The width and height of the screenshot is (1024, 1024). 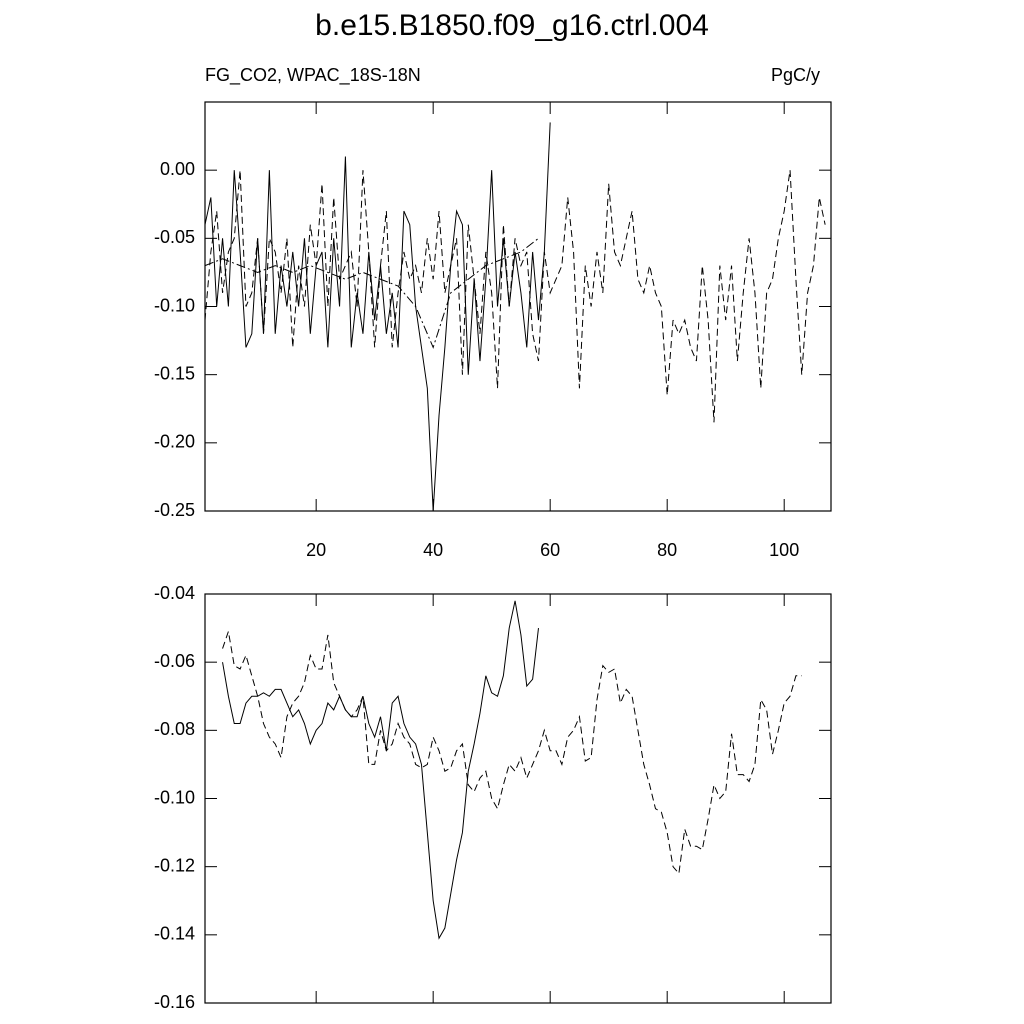 What do you see at coordinates (316, 550) in the screenshot?
I see `x-tick-label: 20` at bounding box center [316, 550].